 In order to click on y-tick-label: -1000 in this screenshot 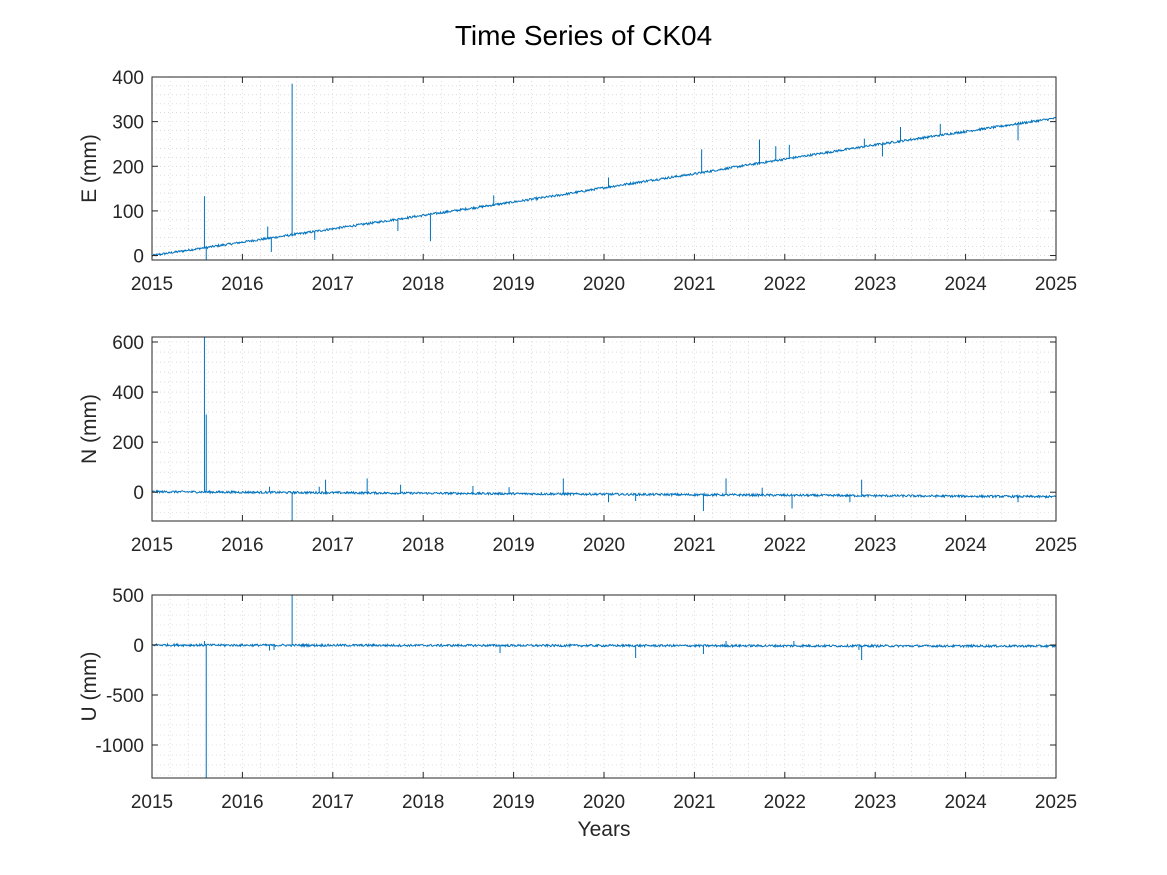, I will do `click(119, 746)`.